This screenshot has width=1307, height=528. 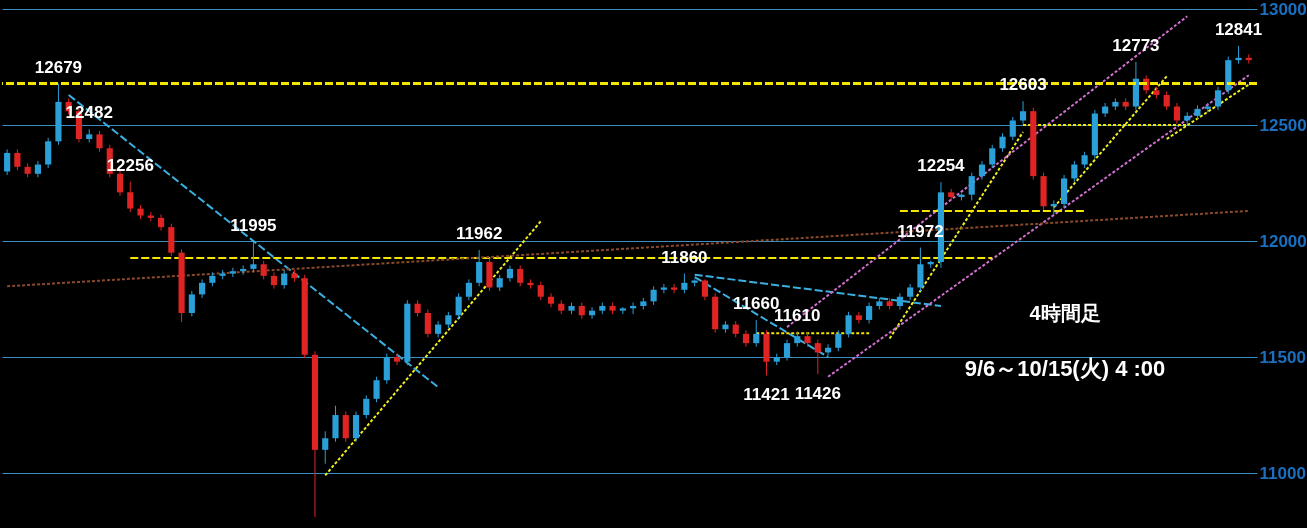 What do you see at coordinates (817, 394) in the screenshot?
I see `annotation: 11426` at bounding box center [817, 394].